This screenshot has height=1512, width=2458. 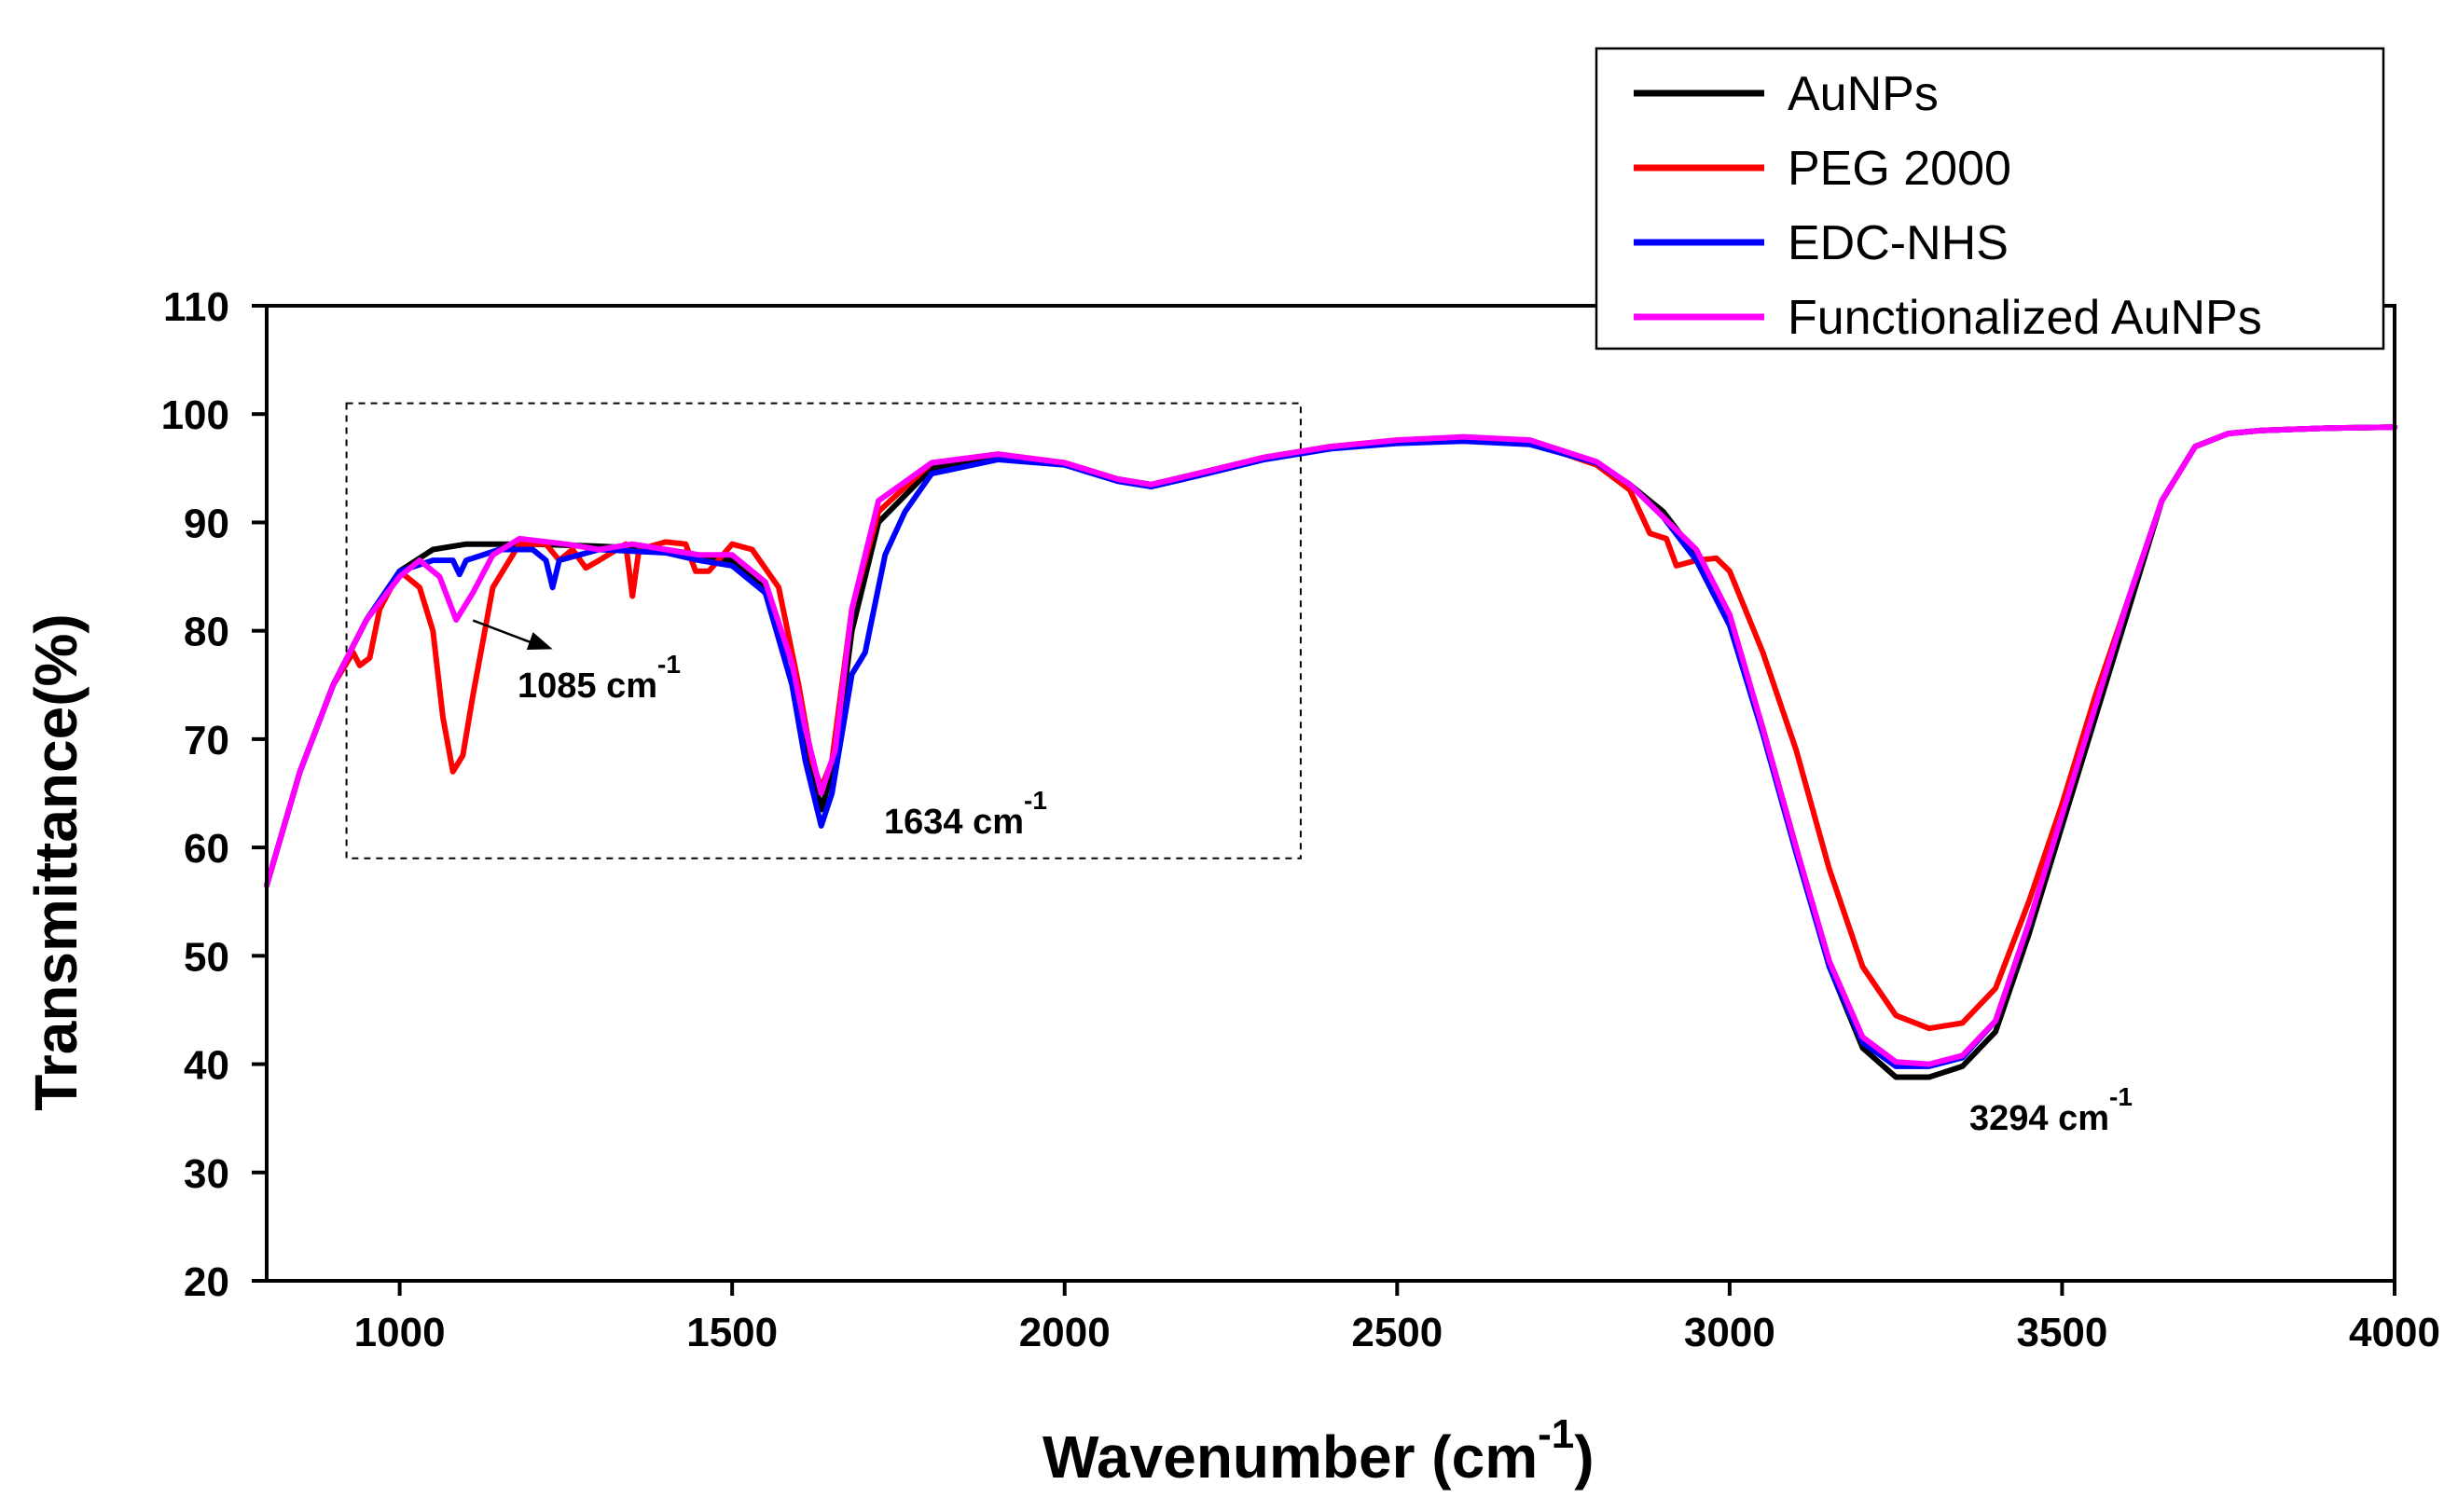 I want to click on legend-label-aunps: AuNPs, so click(x=1863, y=94).